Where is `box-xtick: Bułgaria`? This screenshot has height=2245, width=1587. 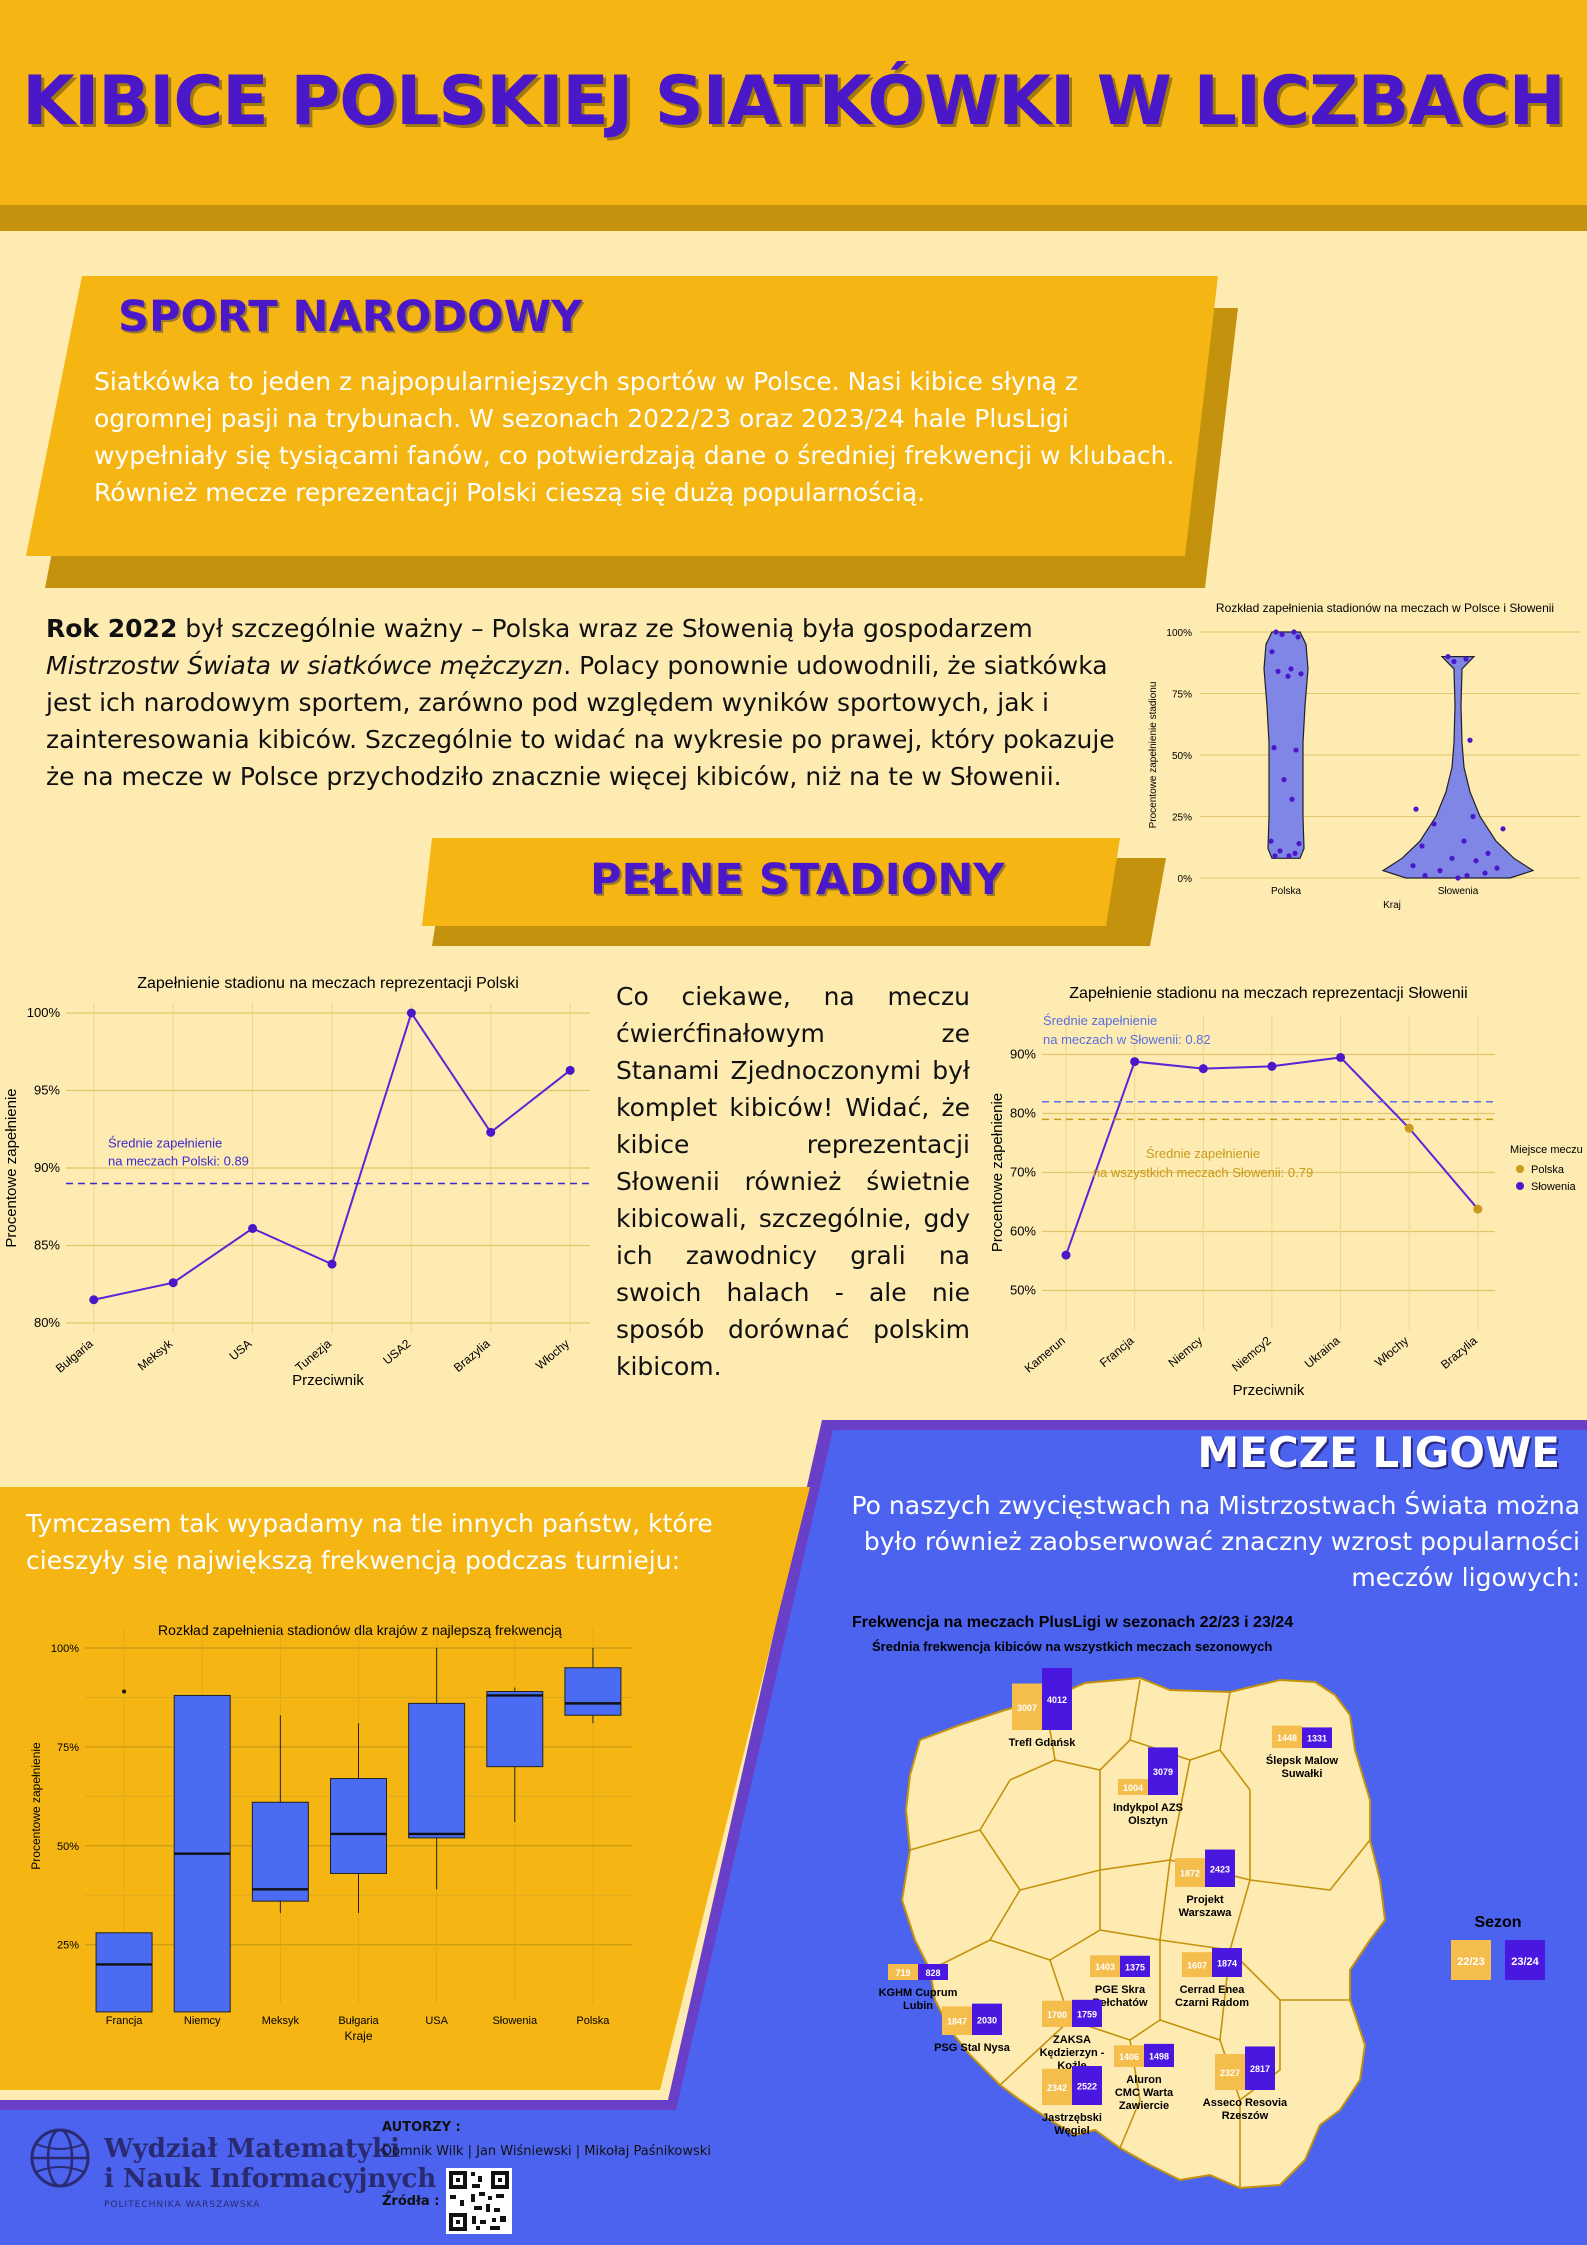
box-xtick: Bułgaria is located at coordinates (358, 2021).